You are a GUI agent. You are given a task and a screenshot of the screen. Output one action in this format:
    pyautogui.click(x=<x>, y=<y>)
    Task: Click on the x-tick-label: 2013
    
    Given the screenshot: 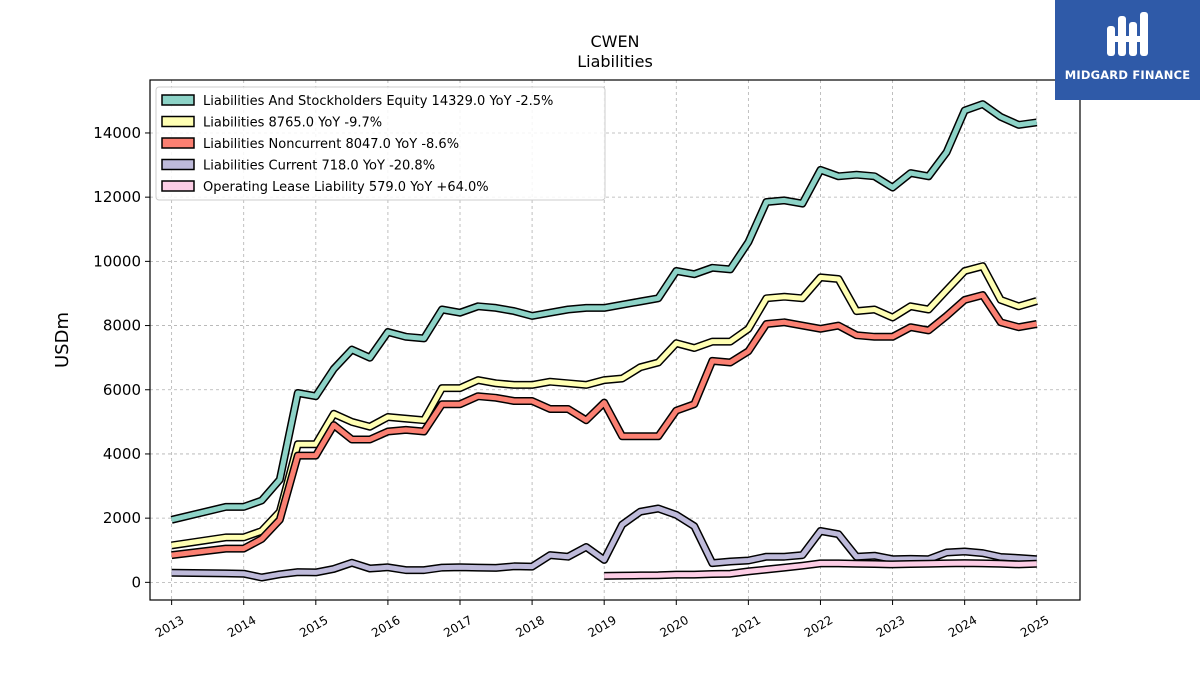 What is the action you would take?
    pyautogui.click(x=169, y=626)
    